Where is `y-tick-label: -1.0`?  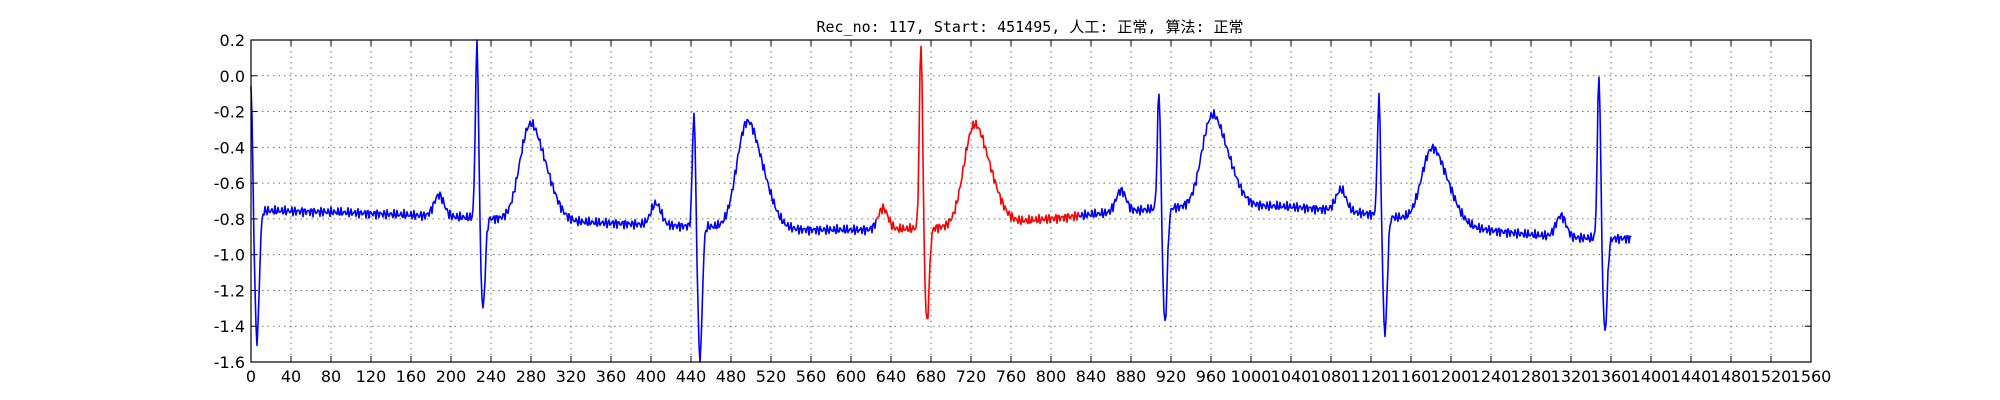
y-tick-label: -1.0 is located at coordinates (229, 255).